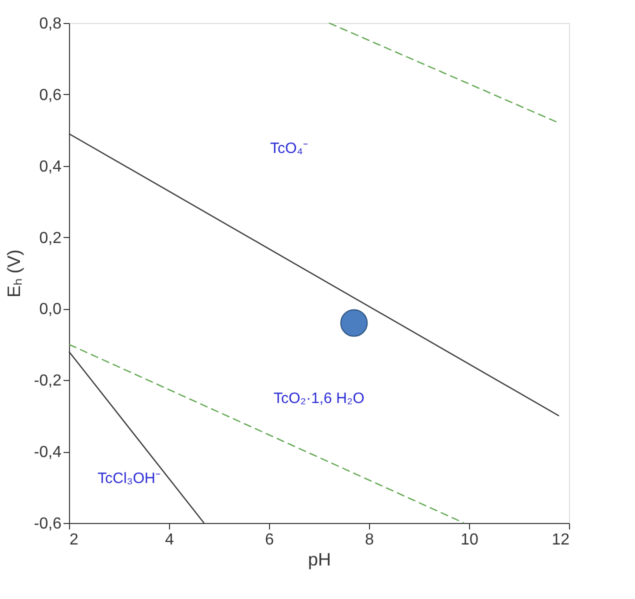  Describe the element at coordinates (369, 540) in the screenshot. I see `x-tick-label: 8` at that location.